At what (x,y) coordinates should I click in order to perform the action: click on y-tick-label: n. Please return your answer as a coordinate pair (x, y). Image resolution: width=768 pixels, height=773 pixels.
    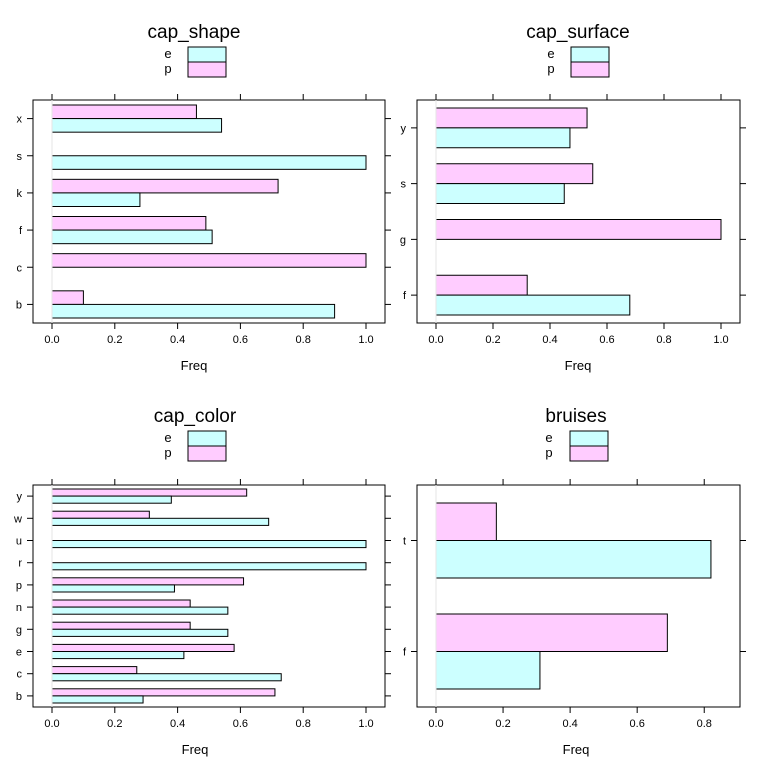
    Looking at the image, I should click on (19, 608).